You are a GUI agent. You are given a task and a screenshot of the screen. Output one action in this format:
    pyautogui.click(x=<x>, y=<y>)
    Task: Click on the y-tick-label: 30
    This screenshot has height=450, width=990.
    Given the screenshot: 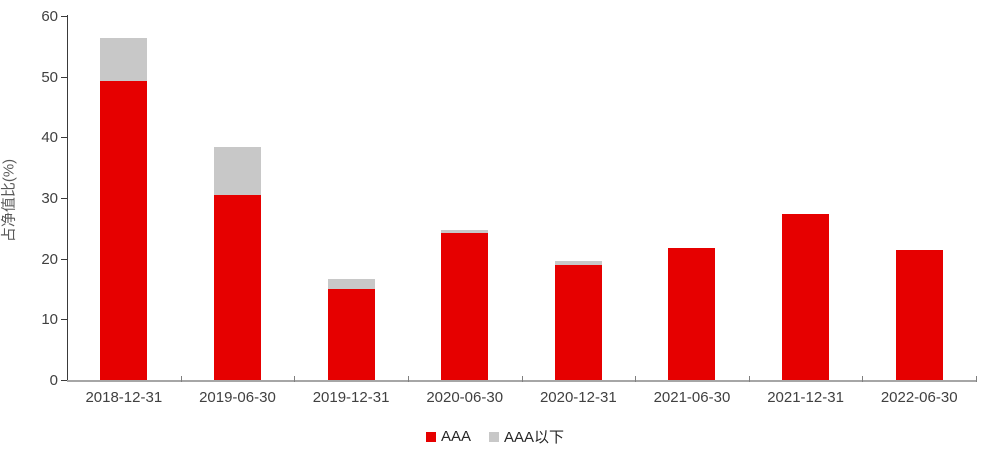 What is the action you would take?
    pyautogui.click(x=49, y=198)
    